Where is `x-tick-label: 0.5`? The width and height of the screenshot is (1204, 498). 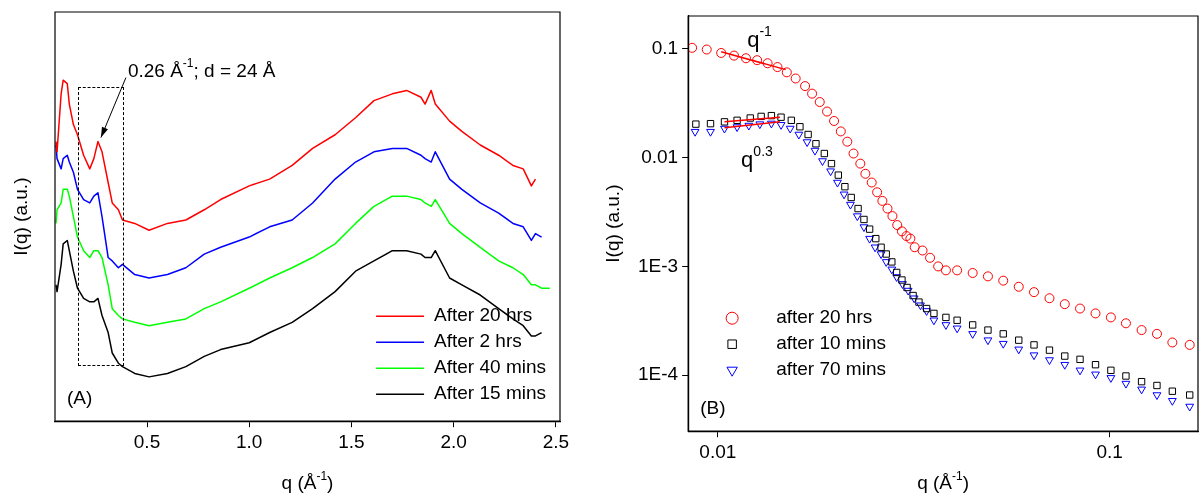 x-tick-label: 0.5 is located at coordinates (147, 441).